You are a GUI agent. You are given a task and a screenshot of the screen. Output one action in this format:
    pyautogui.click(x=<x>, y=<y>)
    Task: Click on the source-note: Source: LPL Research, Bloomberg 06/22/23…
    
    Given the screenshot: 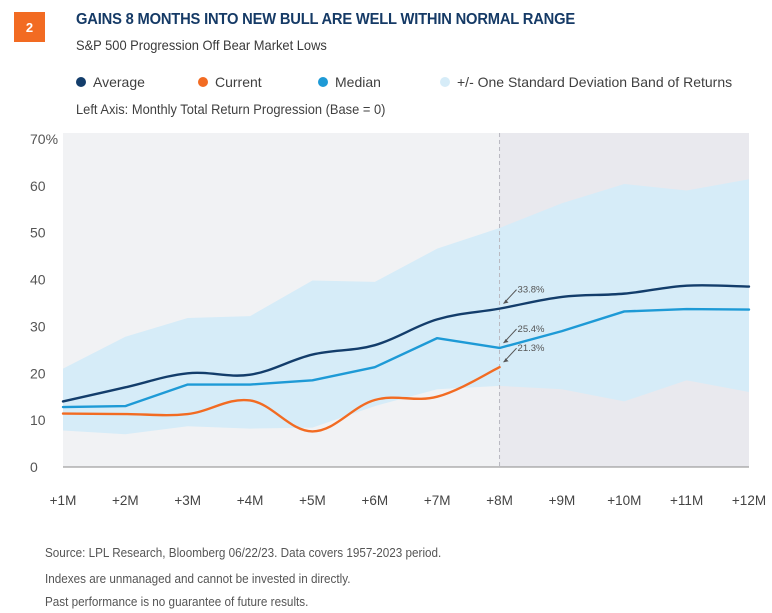 What is the action you would take?
    pyautogui.click(x=243, y=552)
    